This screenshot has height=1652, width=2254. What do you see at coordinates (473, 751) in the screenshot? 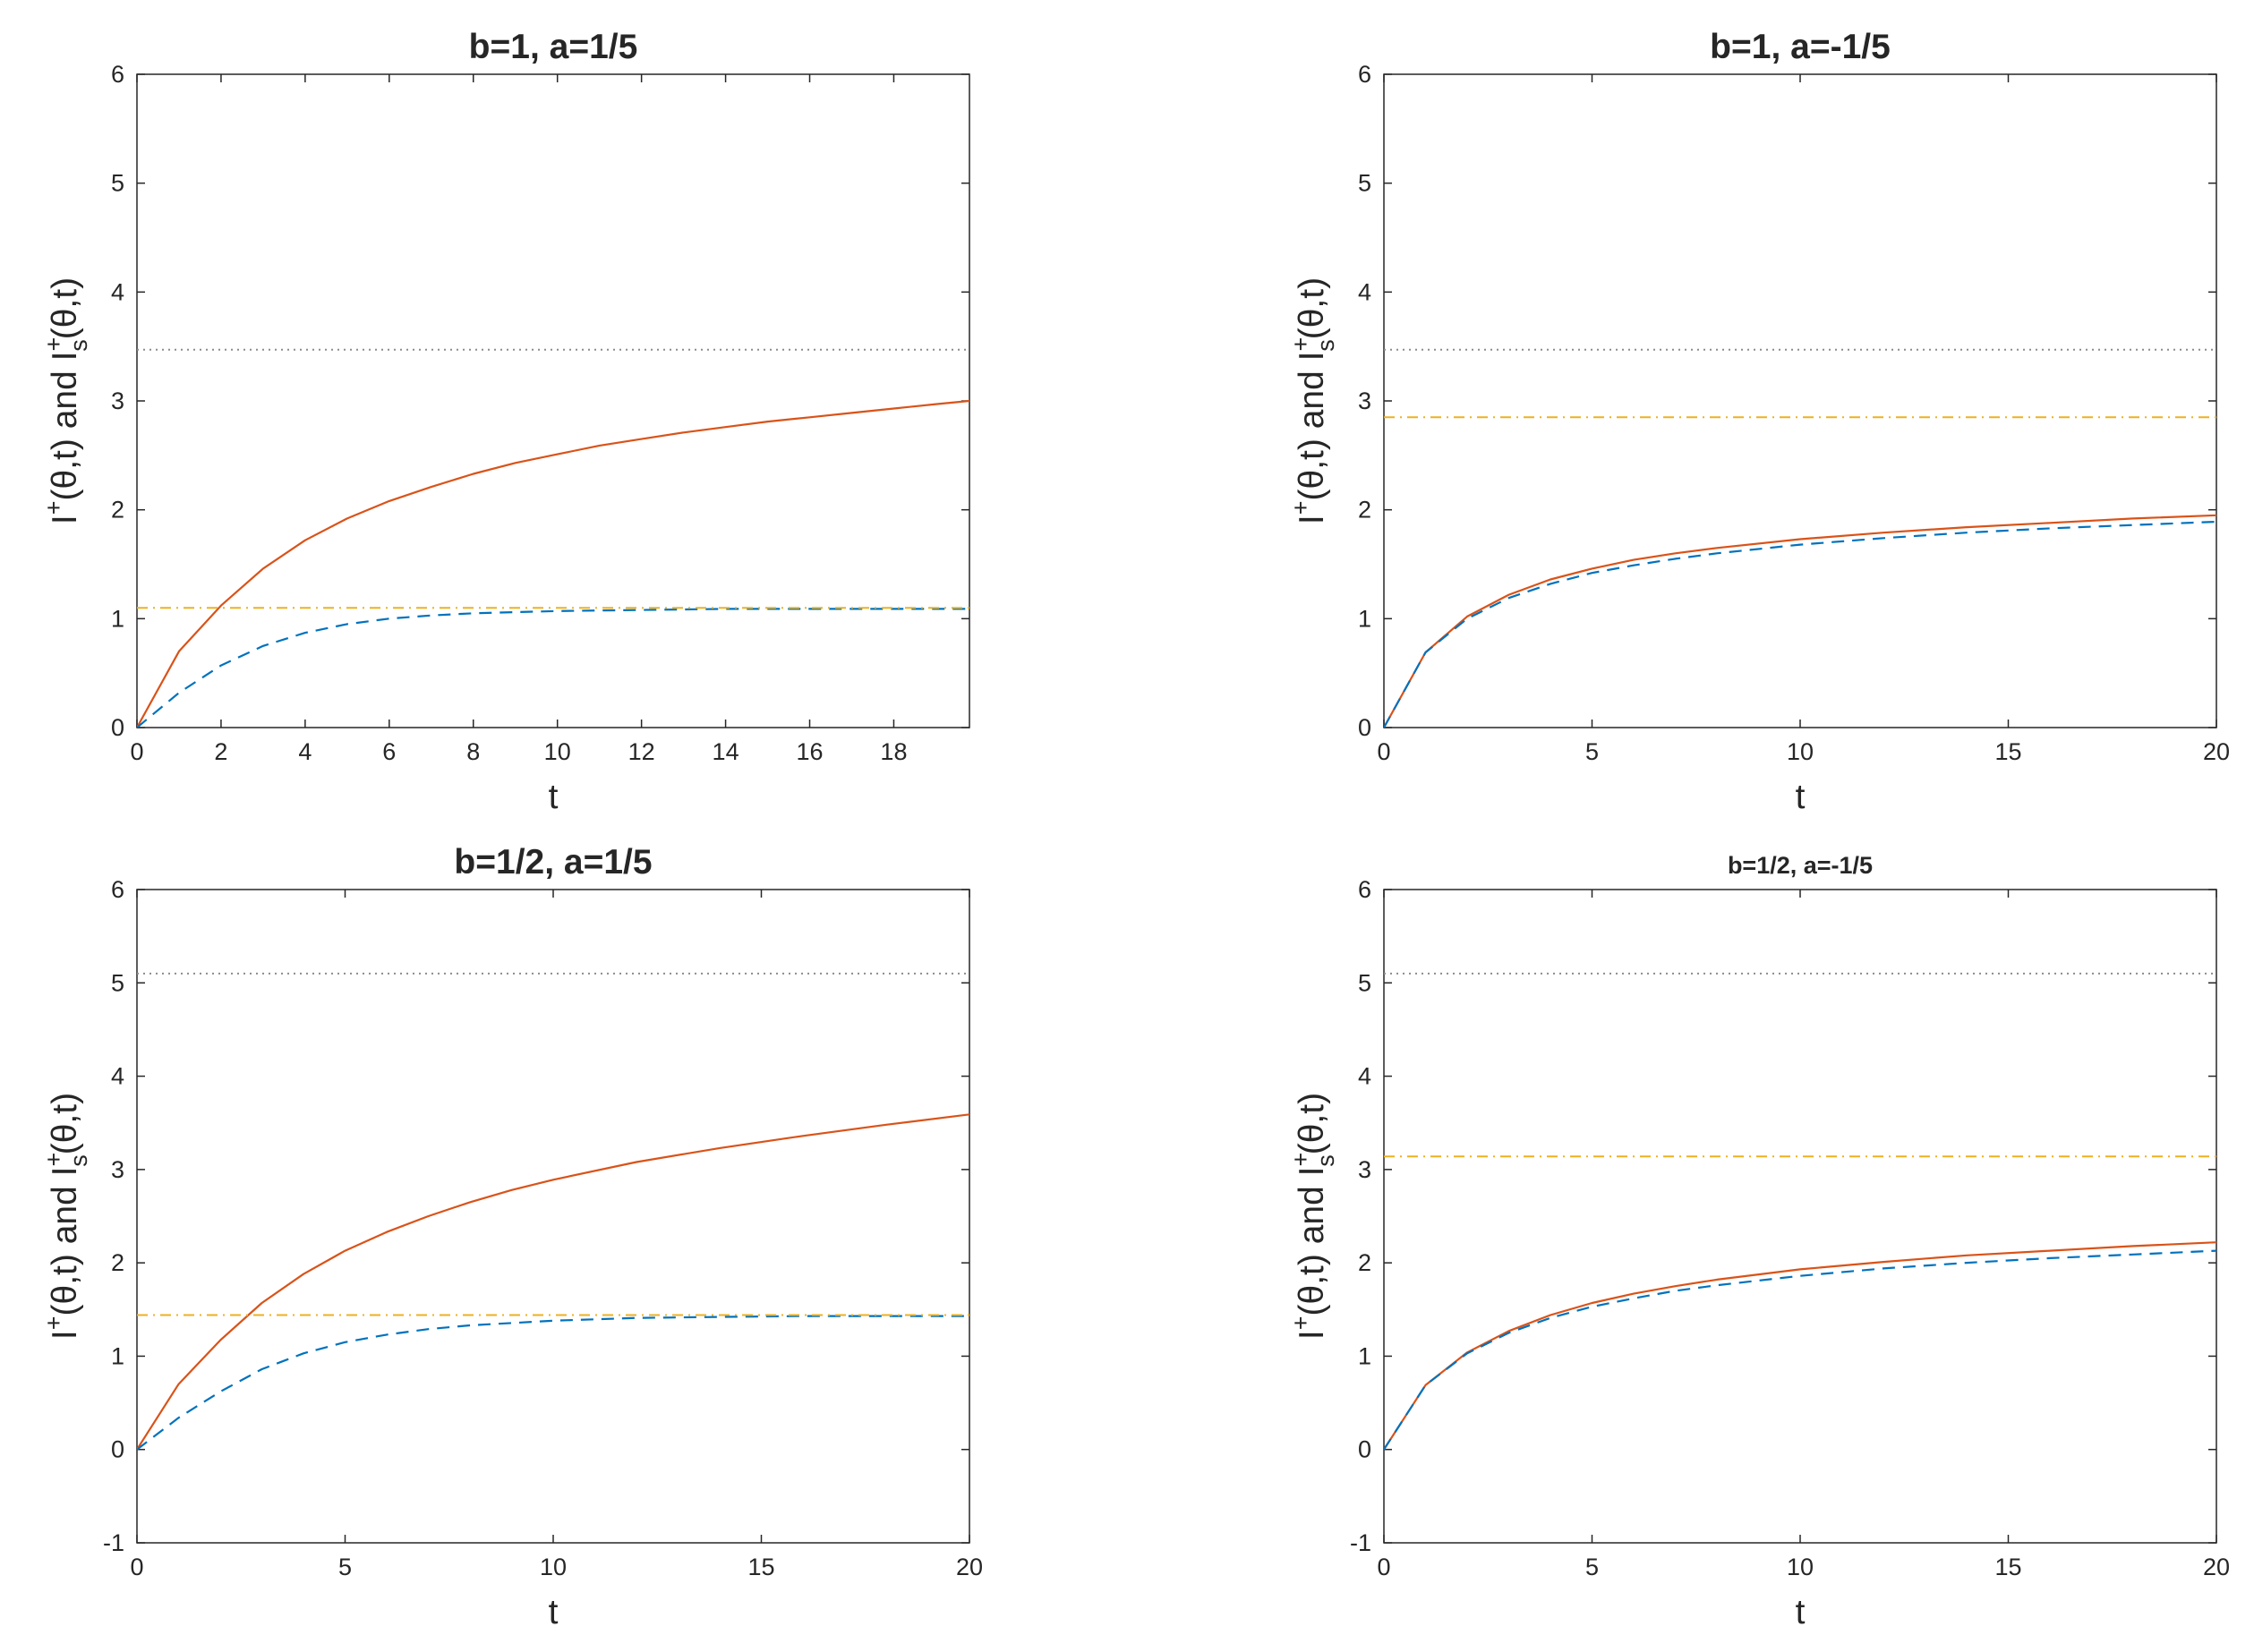
I see `x-tick-label: 8` at bounding box center [473, 751].